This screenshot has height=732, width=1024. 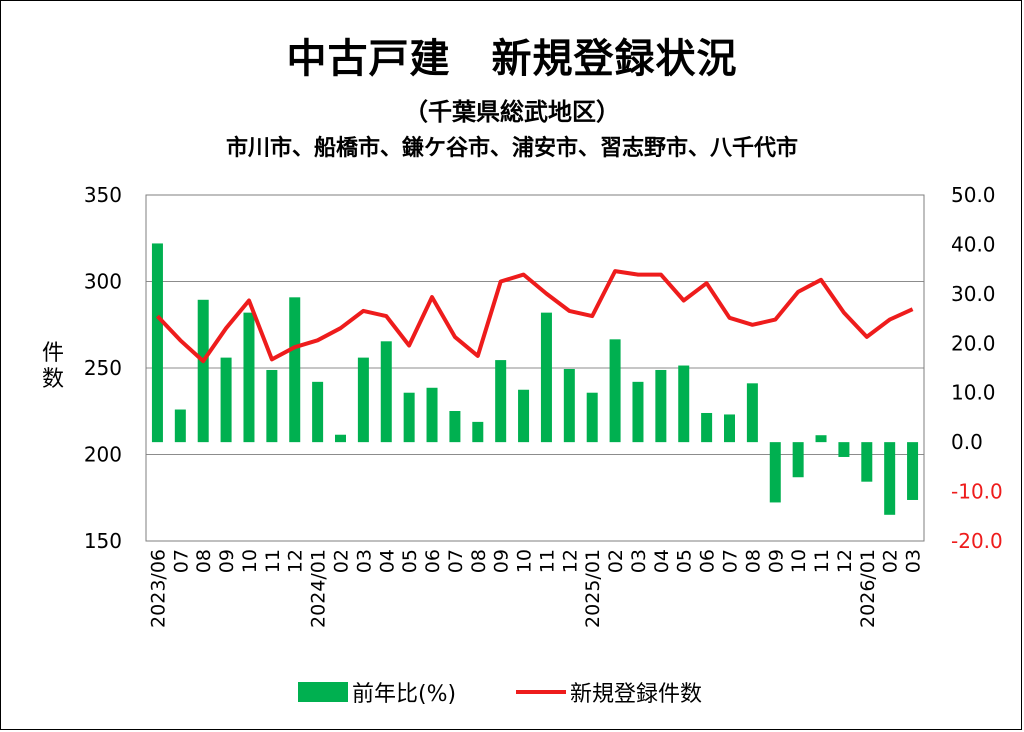 What do you see at coordinates (103, 541) in the screenshot?
I see `left-tick-label: 150` at bounding box center [103, 541].